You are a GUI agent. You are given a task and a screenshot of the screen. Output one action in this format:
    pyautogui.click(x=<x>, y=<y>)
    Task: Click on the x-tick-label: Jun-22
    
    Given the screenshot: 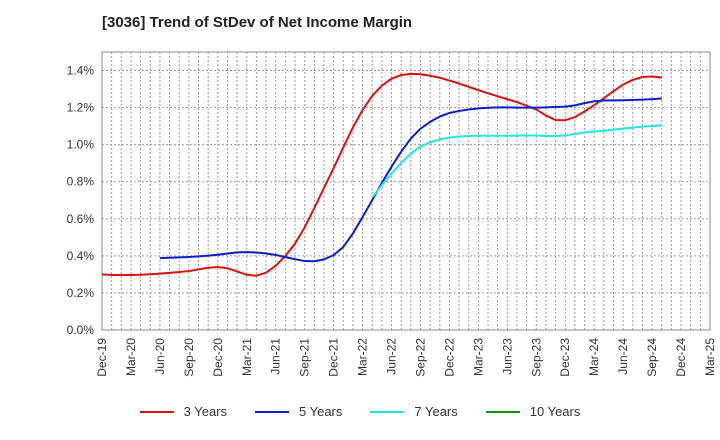 What is the action you would take?
    pyautogui.click(x=392, y=356)
    